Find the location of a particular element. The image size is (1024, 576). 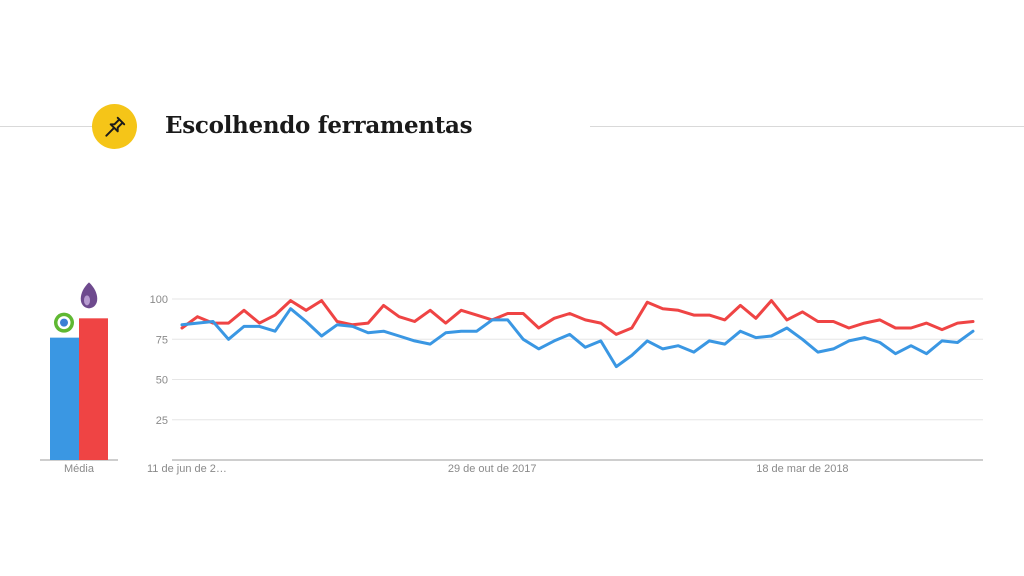

slide-title: Escolhendo ferramentas is located at coordinates (319, 125).